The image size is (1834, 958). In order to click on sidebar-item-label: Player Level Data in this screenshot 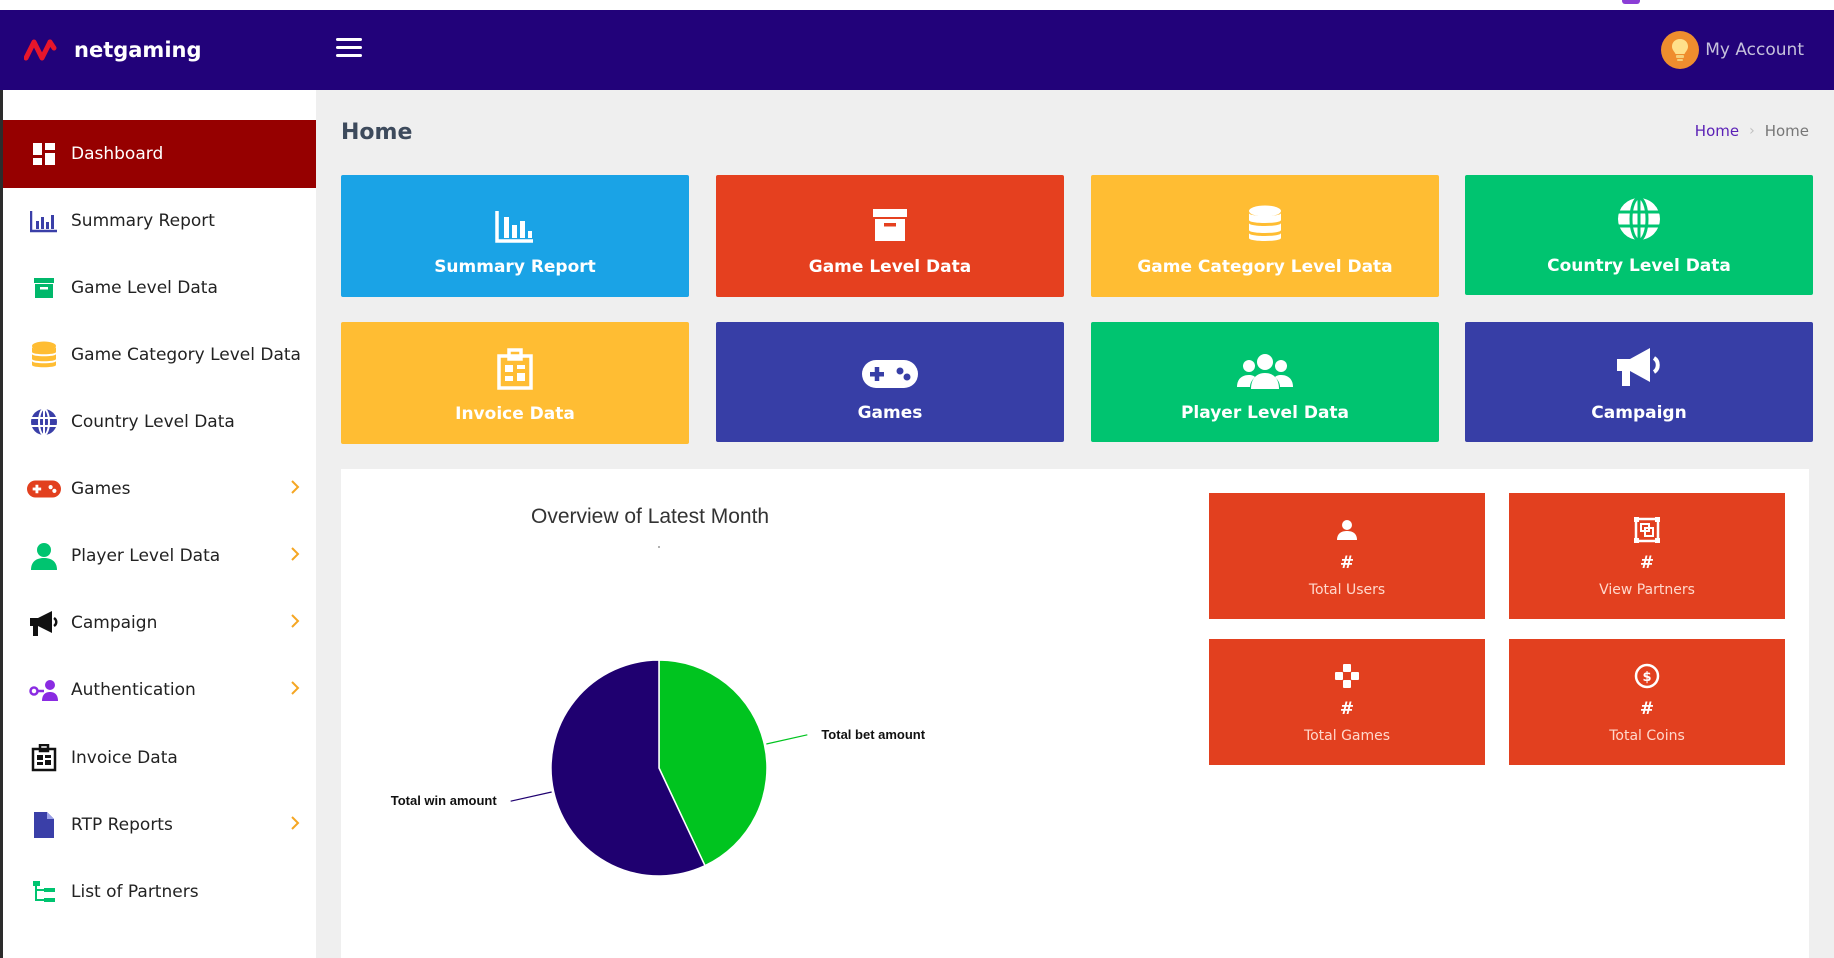, I will do `click(146, 556)`.